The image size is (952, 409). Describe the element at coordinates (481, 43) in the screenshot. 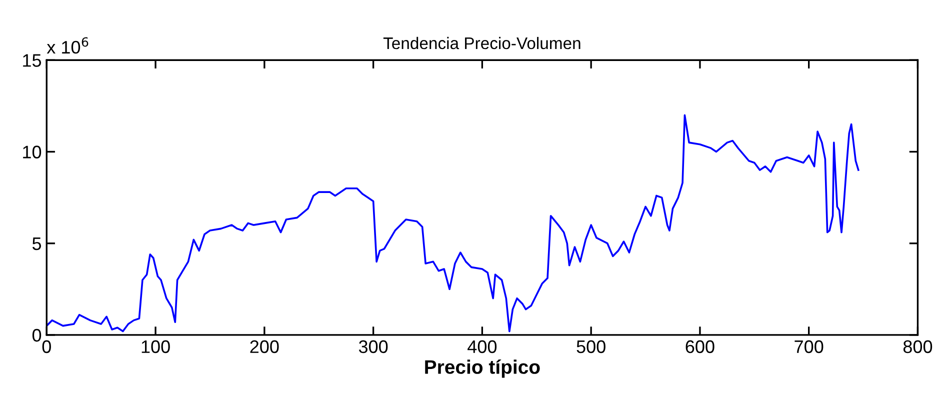

I see `chart-title: Tendencia Precio-Volumen` at that location.